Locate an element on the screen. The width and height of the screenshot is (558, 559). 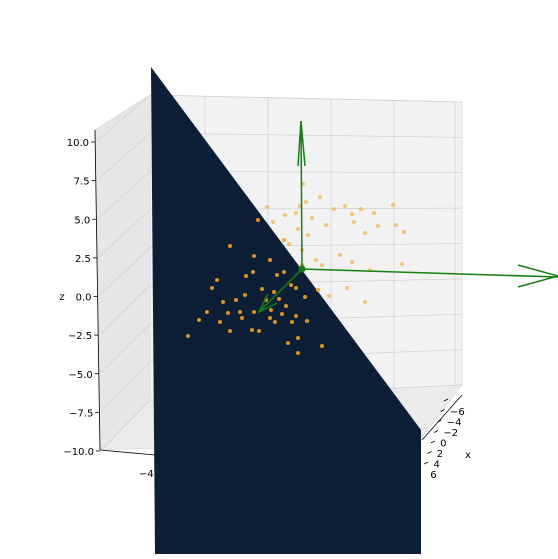
z-tick-label: 0.0 is located at coordinates (84, 298).